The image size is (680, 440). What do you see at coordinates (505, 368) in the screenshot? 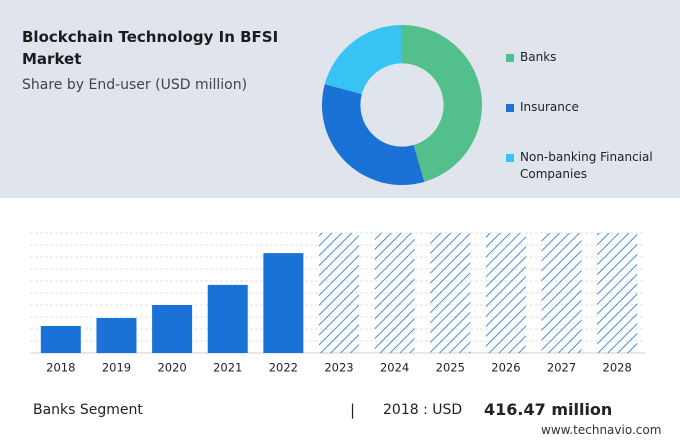
I see `x-tick-label: 2026` at bounding box center [505, 368].